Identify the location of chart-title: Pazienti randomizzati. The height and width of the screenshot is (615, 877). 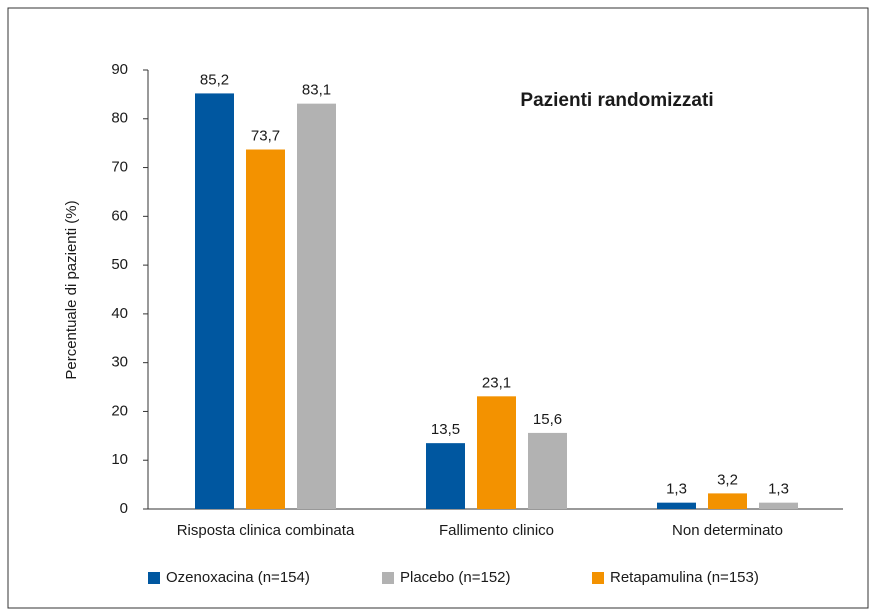
(616, 100).